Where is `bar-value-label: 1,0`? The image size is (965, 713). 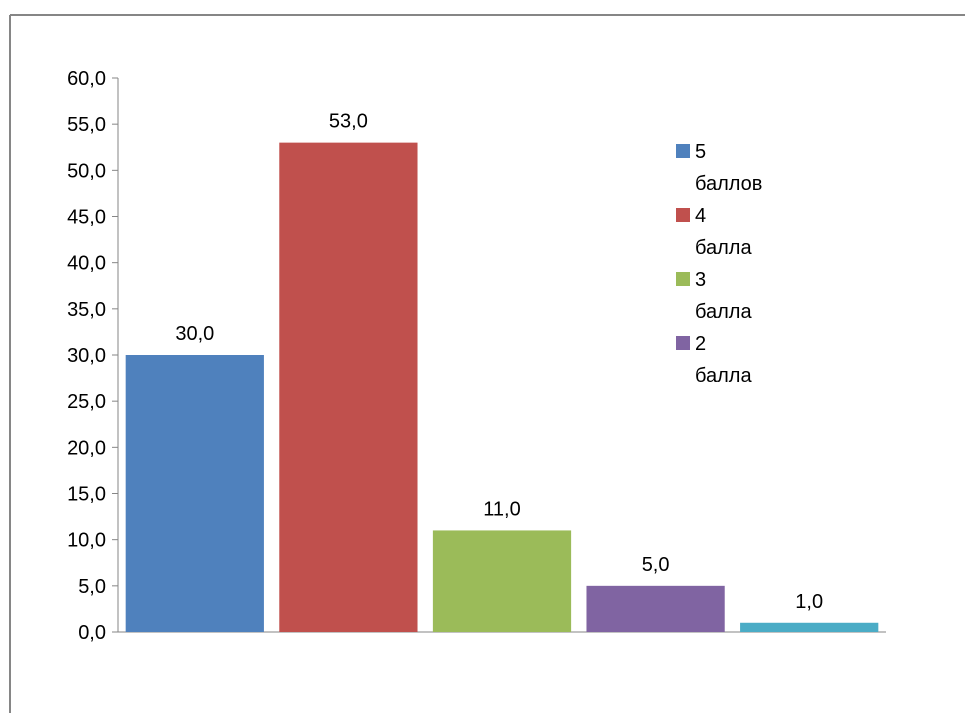
bar-value-label: 1,0 is located at coordinates (809, 602).